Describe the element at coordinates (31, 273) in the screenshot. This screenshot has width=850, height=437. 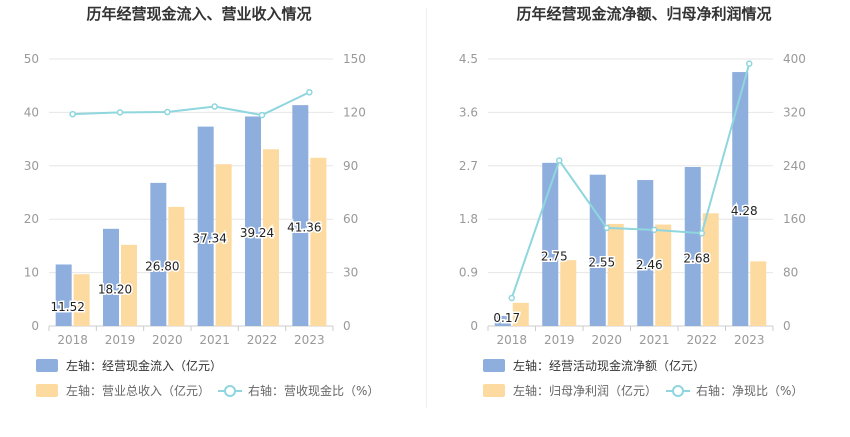
I see `left-tick-label: 10` at that location.